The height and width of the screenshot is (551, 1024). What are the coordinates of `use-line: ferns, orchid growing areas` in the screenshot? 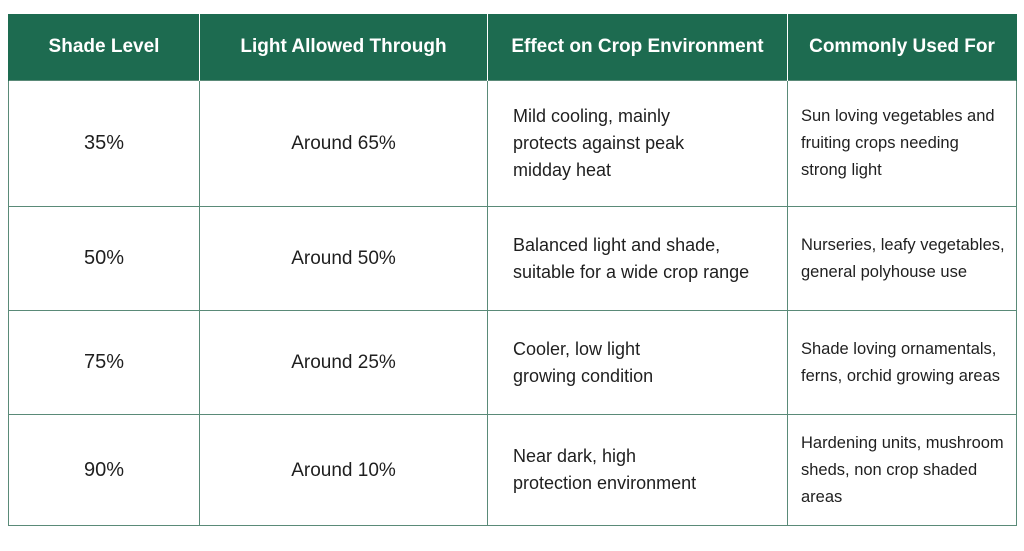 It's located at (901, 375).